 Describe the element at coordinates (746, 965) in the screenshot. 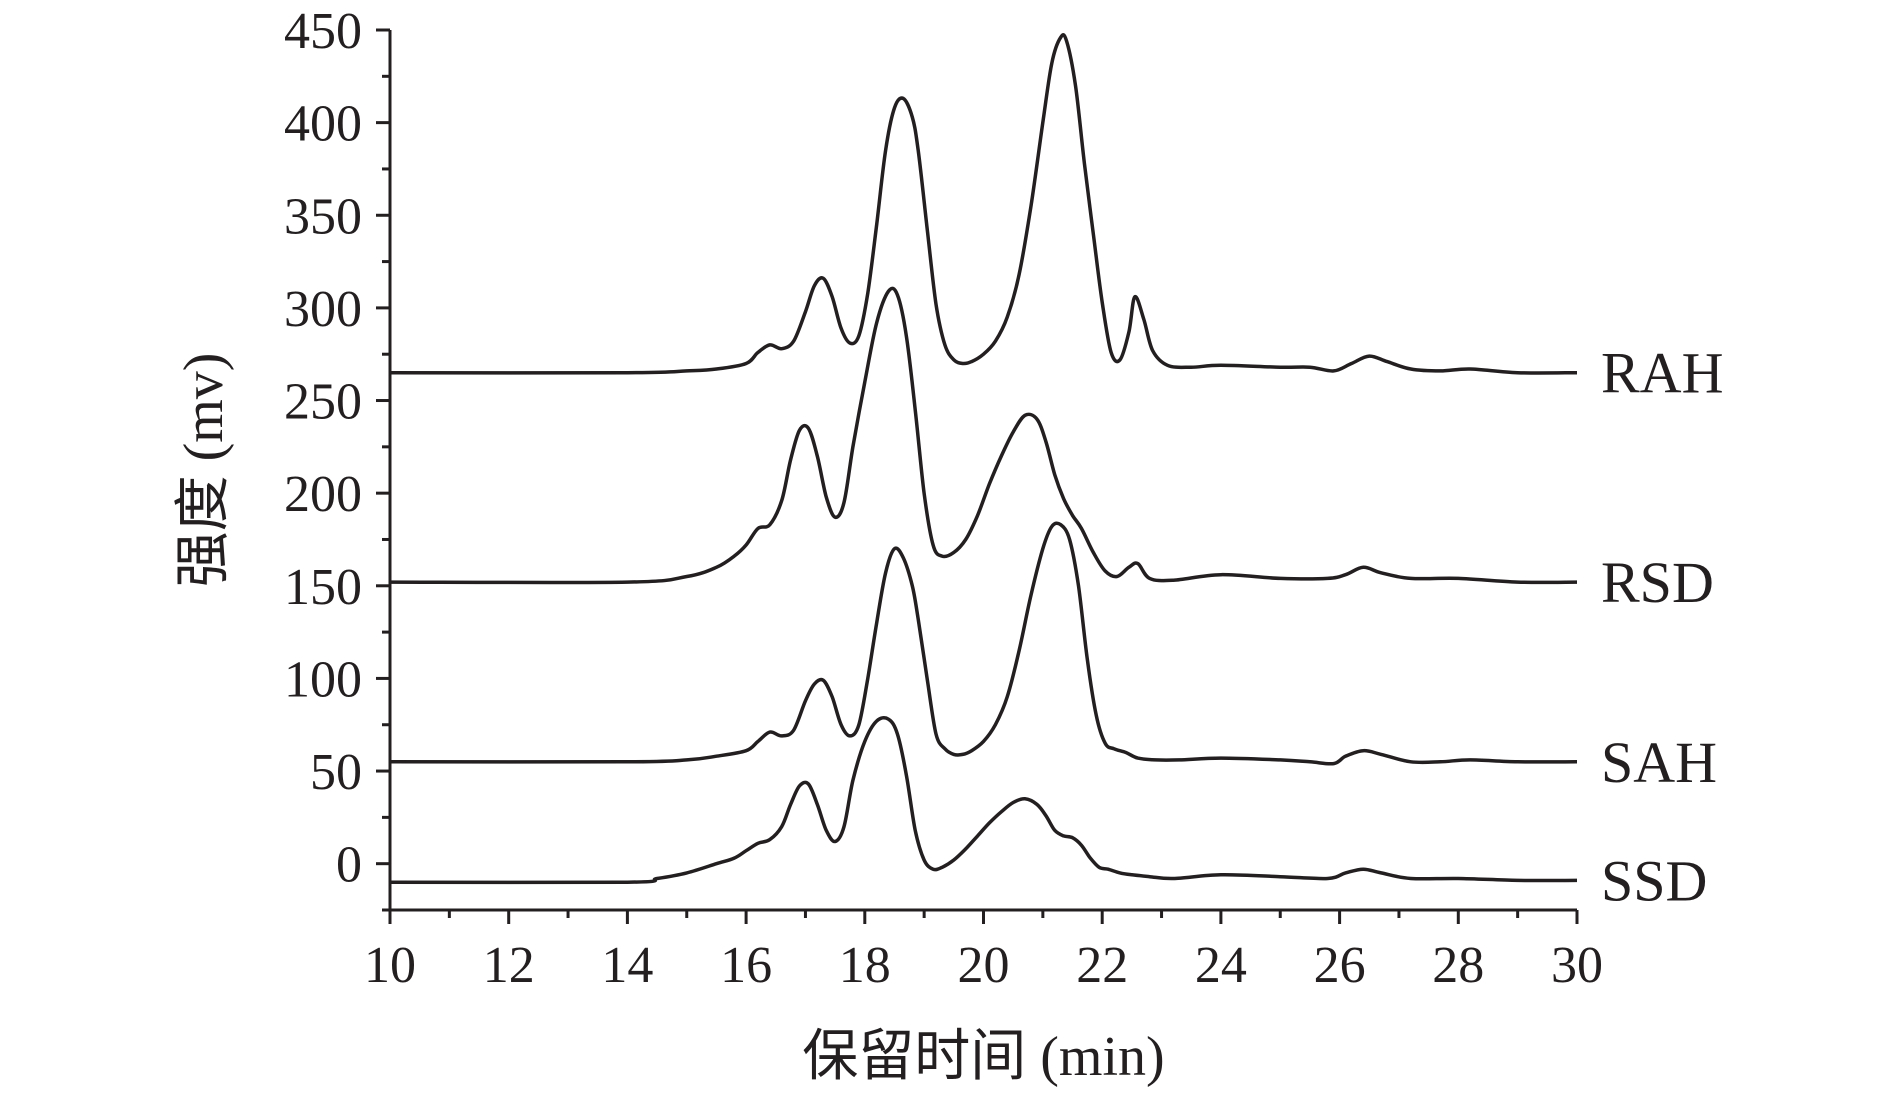

I see `x-tick-label: 16` at that location.